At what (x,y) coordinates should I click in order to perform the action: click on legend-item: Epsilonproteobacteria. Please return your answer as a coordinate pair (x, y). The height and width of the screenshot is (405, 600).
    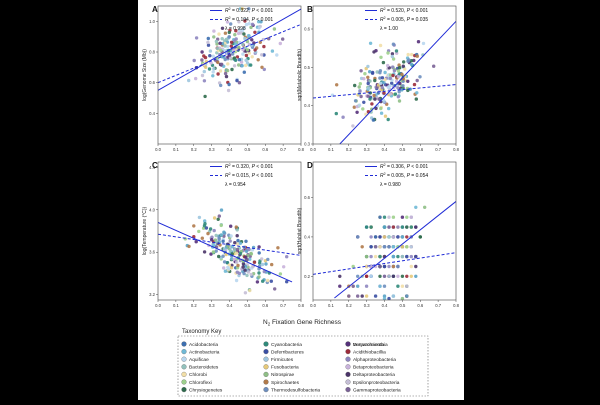
    Looking at the image, I should click on (372, 382).